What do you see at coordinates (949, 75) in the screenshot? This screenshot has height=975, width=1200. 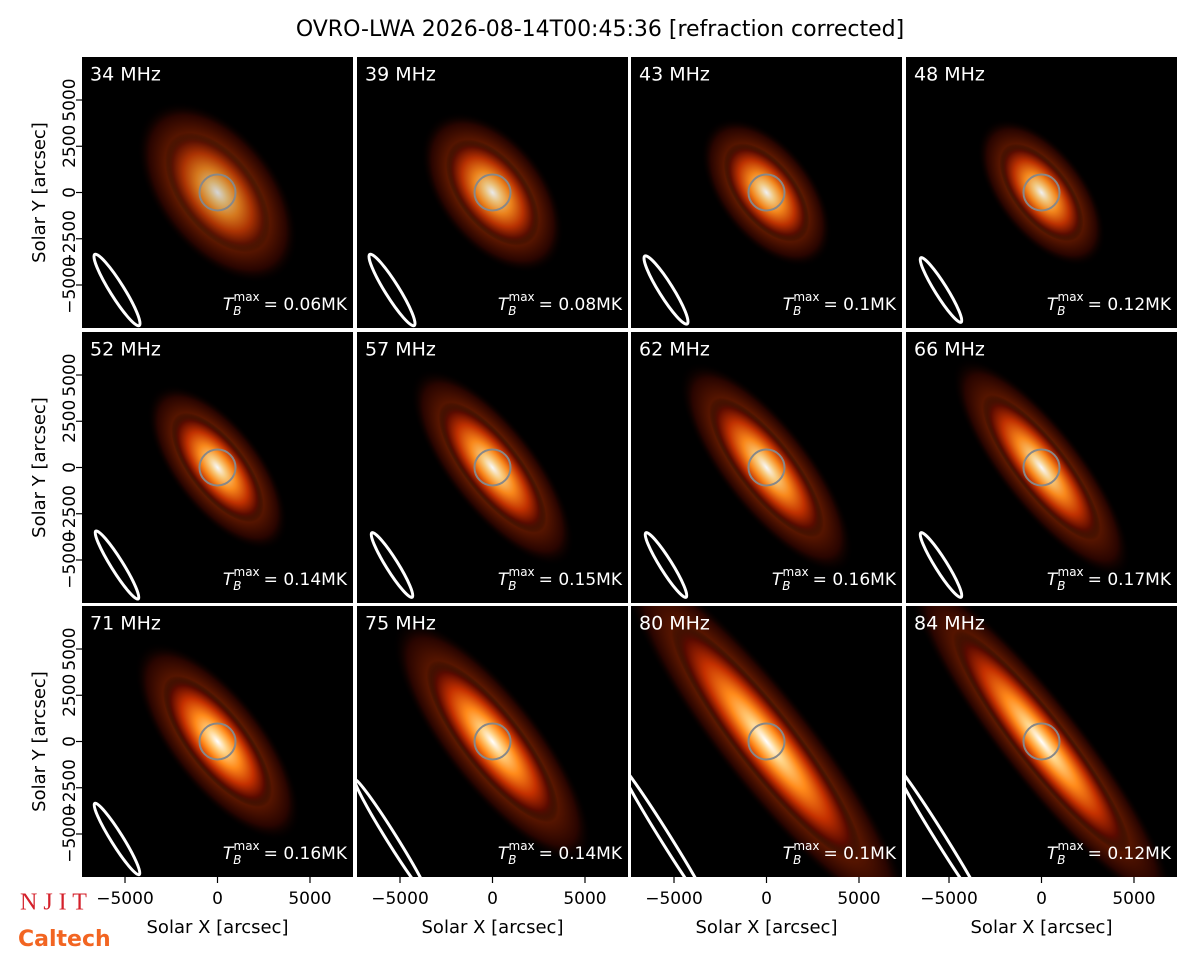 I see `panel-title: 48 MHz` at bounding box center [949, 75].